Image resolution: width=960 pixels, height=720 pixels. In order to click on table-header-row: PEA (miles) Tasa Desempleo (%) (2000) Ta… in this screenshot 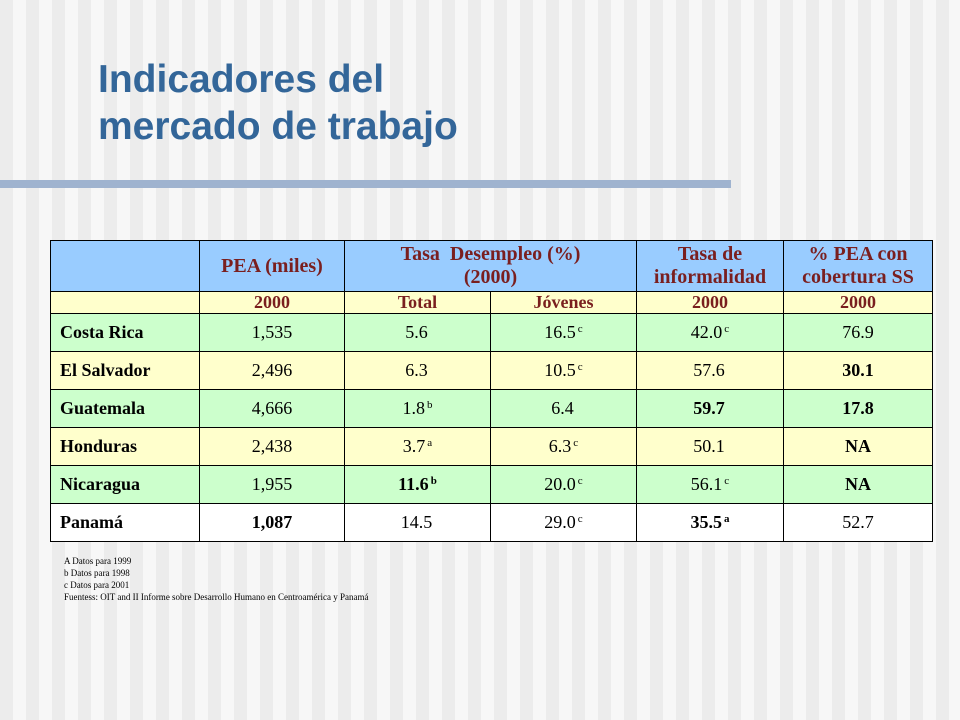, I will do `click(491, 266)`.